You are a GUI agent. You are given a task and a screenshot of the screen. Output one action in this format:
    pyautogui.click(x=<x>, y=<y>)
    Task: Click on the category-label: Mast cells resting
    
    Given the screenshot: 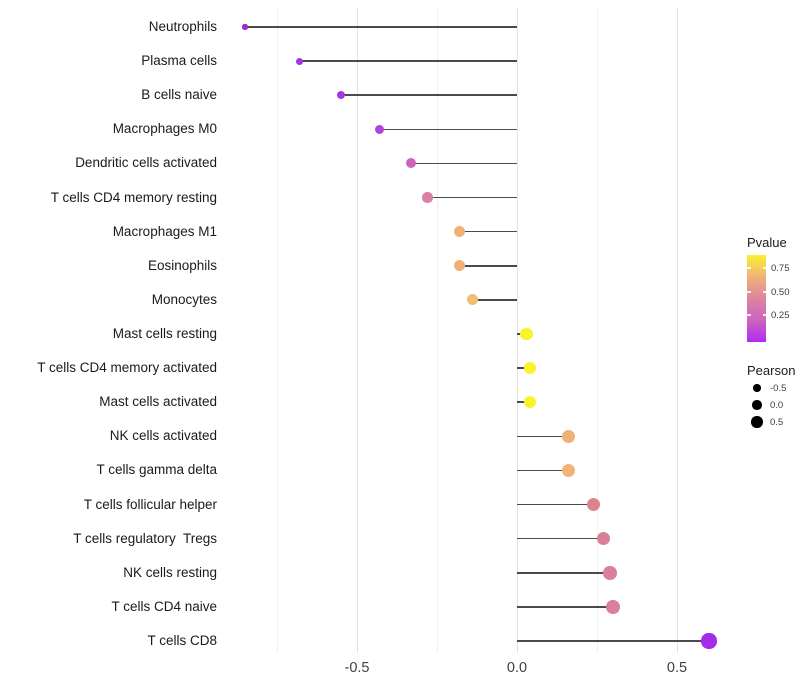 What is the action you would take?
    pyautogui.click(x=164, y=333)
    